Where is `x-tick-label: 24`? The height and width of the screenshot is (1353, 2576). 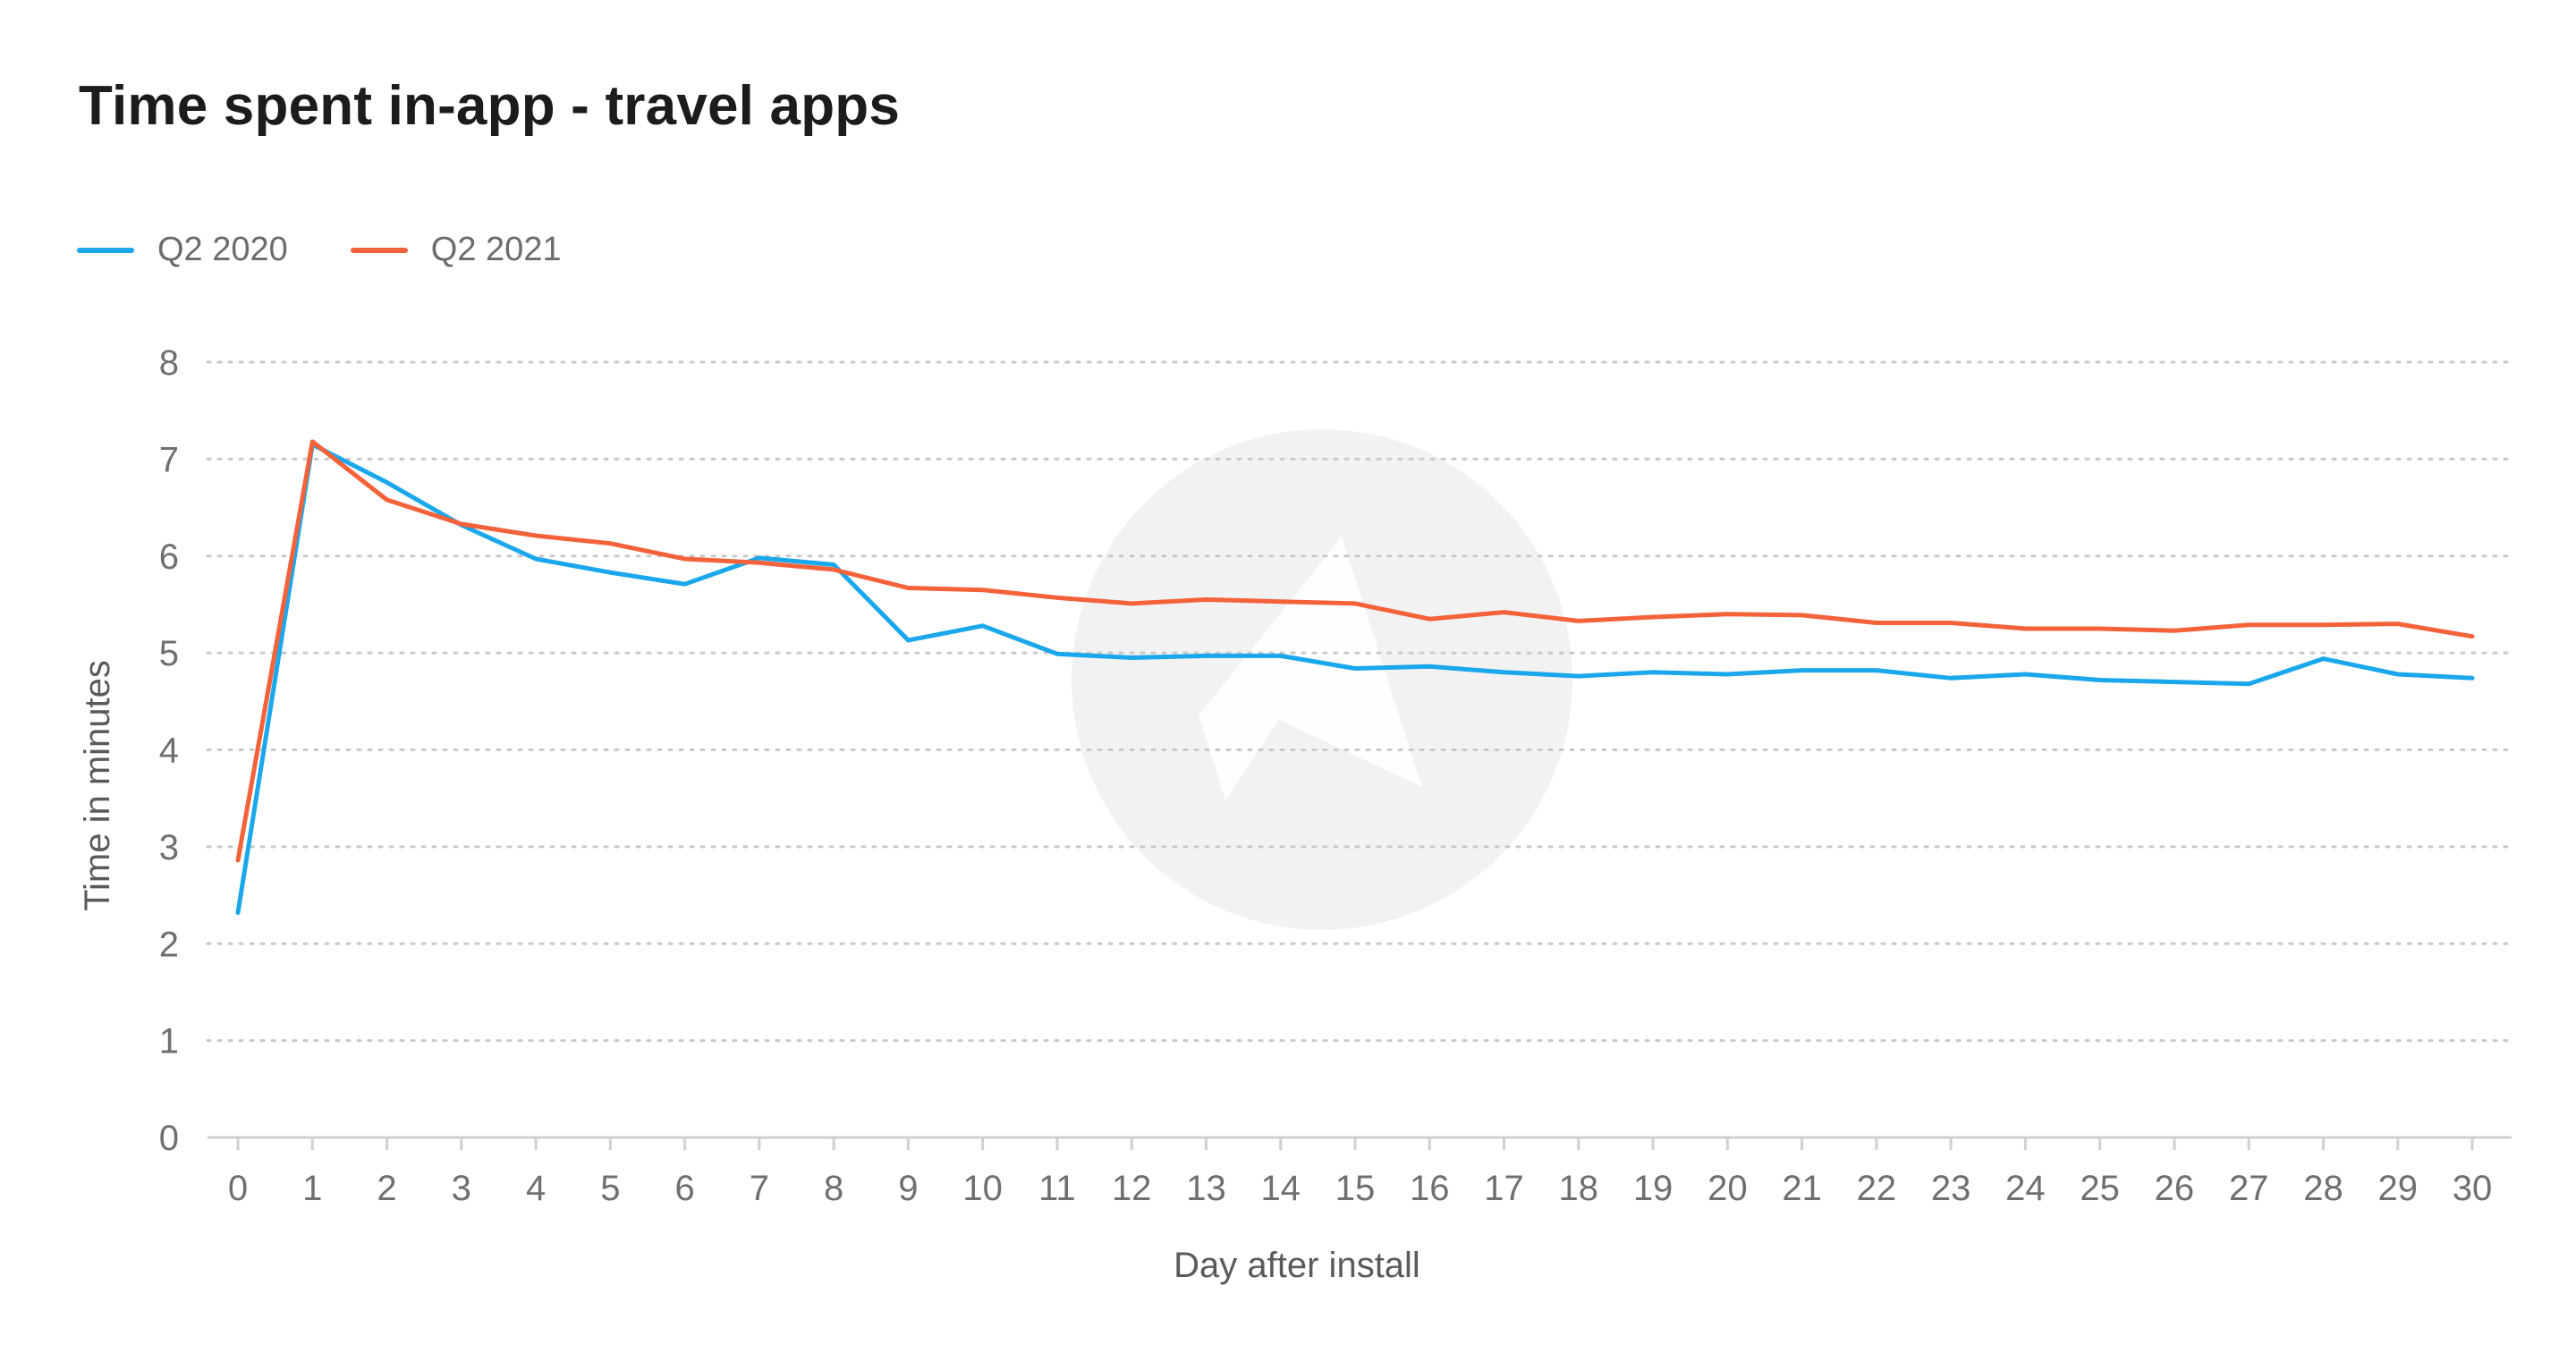 x-tick-label: 24 is located at coordinates (2025, 1188).